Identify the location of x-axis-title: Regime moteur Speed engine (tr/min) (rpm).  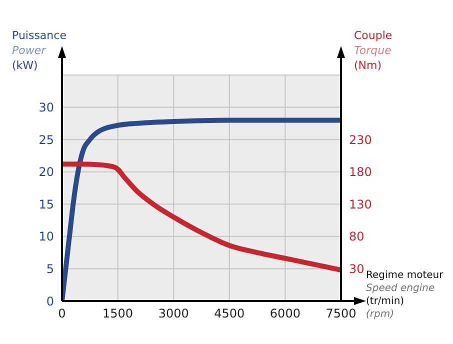
(405, 295).